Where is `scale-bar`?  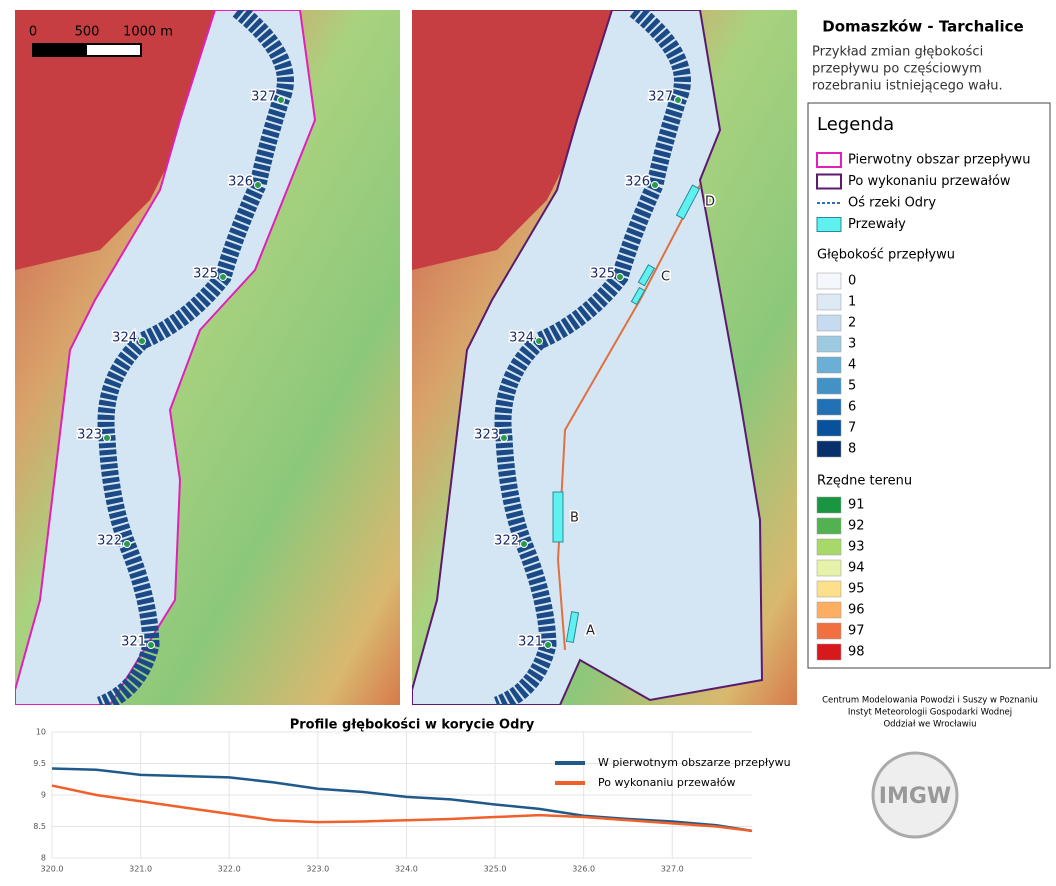 scale-bar is located at coordinates (60, 50).